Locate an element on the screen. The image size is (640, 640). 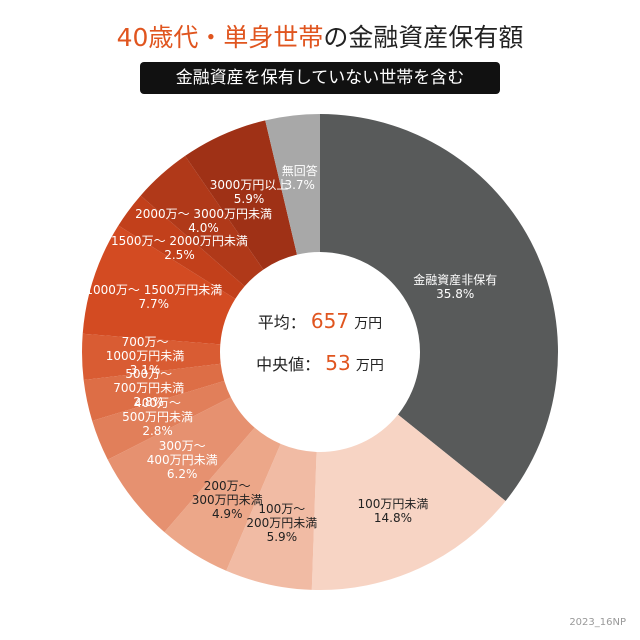
source: 2023_16NP is located at coordinates (597, 622).